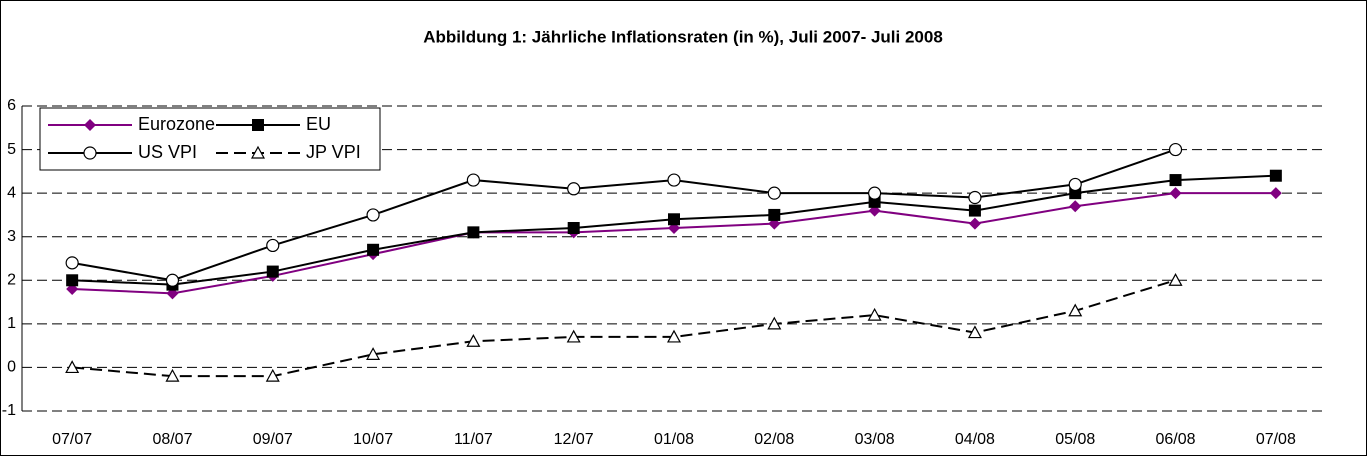  Describe the element at coordinates (1075, 439) in the screenshot. I see `x-tick-label: 05/08` at that location.